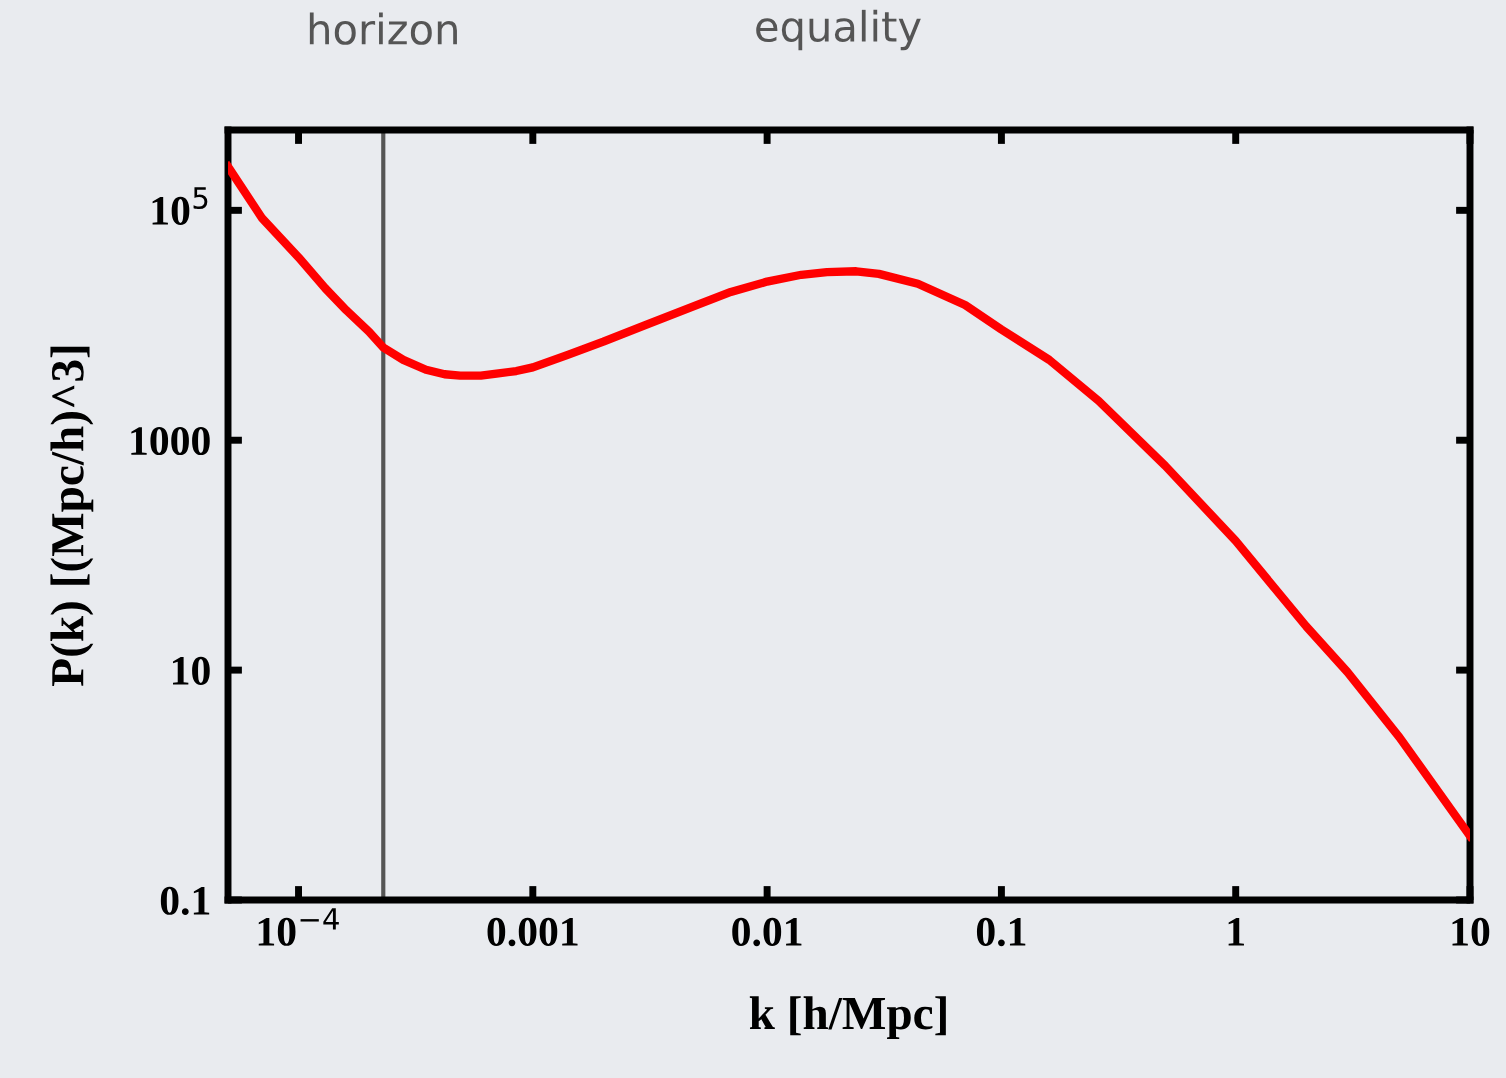 Image resolution: width=1506 pixels, height=1078 pixels. I want to click on x-axis-title: k [h/Mpc], so click(847, 1018).